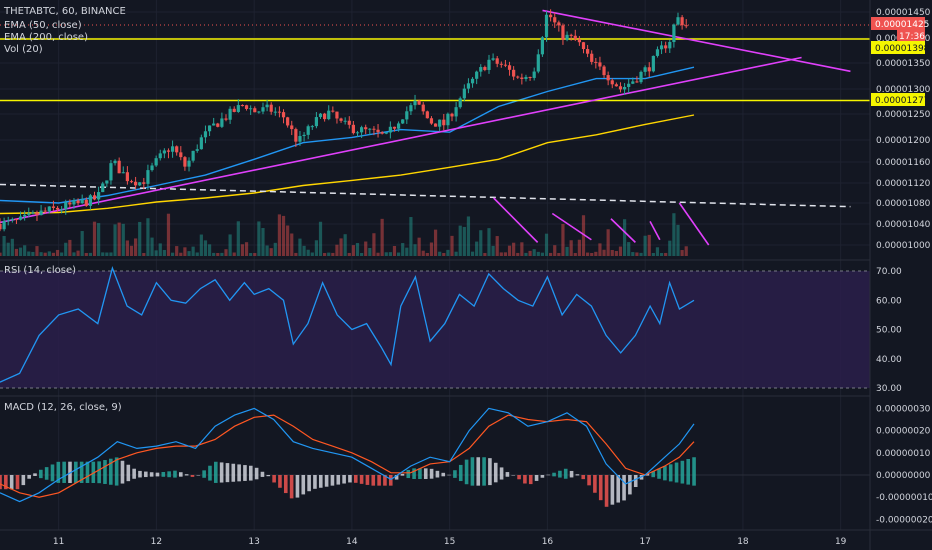 This screenshot has width=932, height=550. Describe the element at coordinates (63, 407) in the screenshot. I see `macd-legend: MACD (12, 26, close, 9)` at that location.